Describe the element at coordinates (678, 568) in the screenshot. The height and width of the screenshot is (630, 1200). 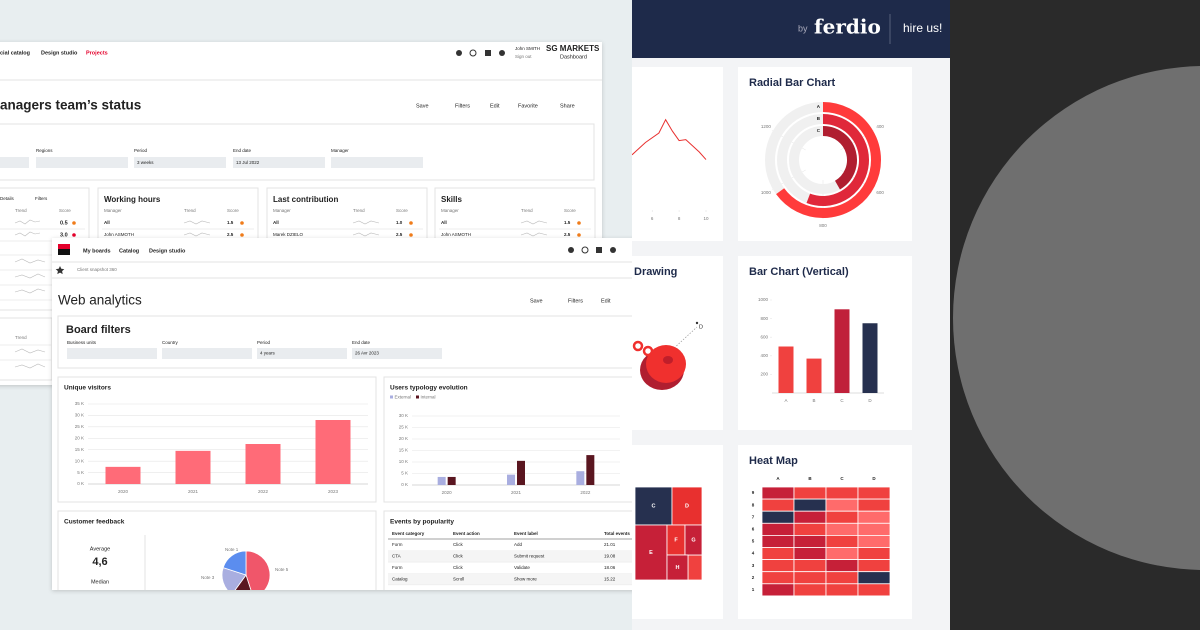
I see `tile-label: H` at that location.